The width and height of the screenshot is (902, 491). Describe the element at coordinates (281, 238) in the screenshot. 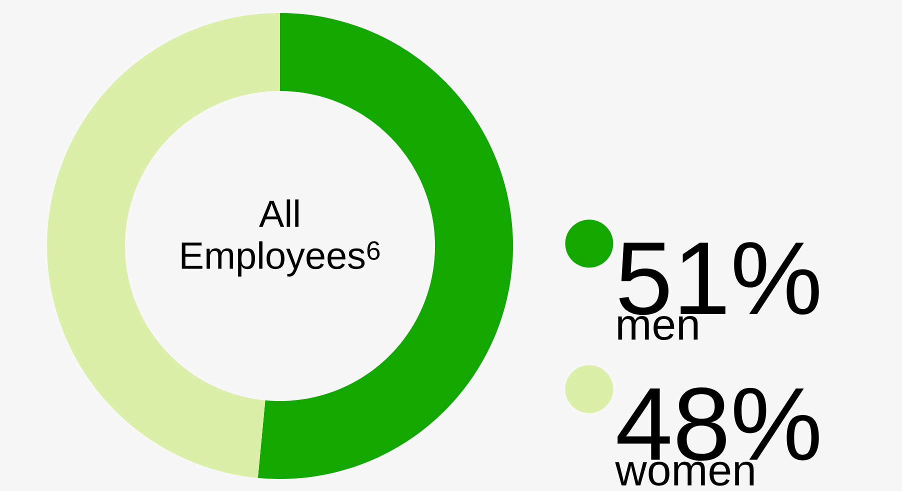

I see `text: All Employees$^{6}$` at that location.